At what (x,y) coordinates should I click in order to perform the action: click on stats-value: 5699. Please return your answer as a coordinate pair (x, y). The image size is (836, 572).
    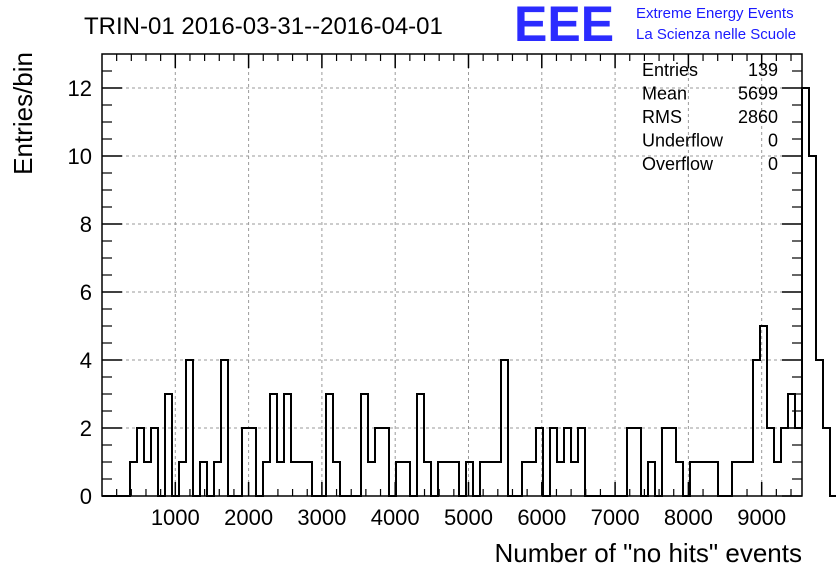
    Looking at the image, I should click on (758, 94).